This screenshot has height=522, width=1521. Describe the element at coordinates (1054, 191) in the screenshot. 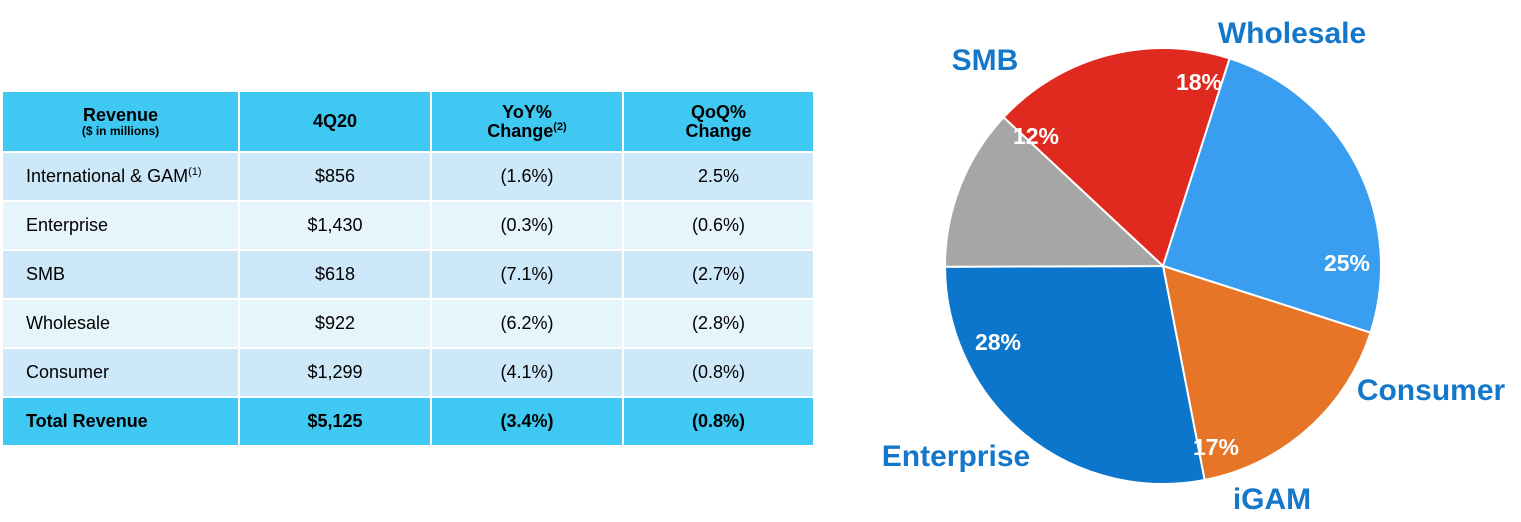

I see `pie-slice-smb` at that location.